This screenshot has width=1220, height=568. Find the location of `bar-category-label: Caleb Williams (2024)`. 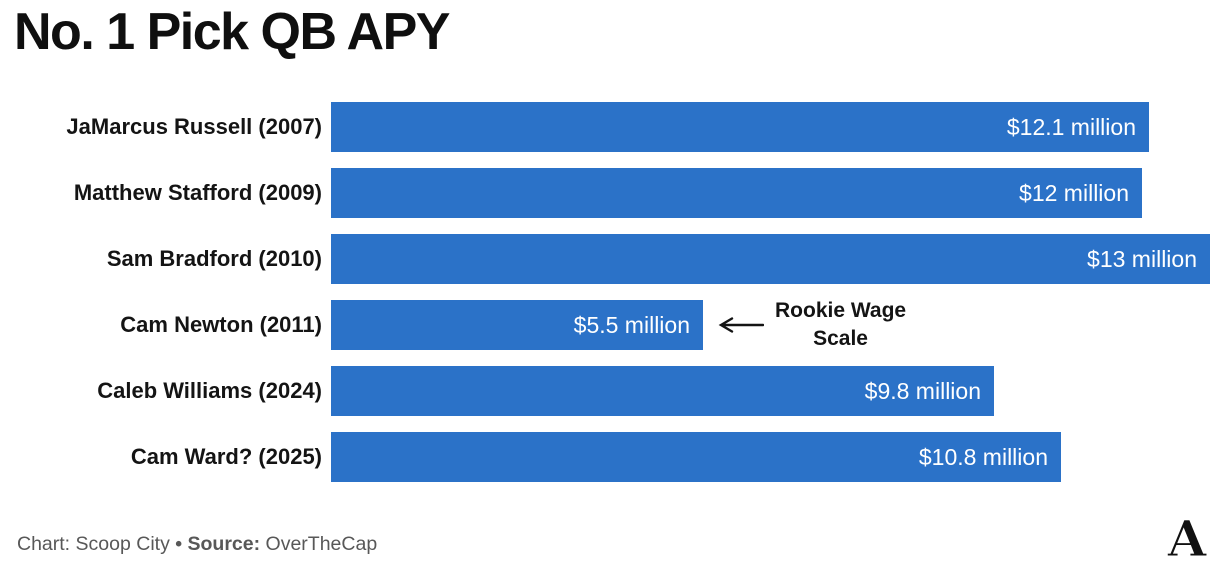

bar-category-label: Caleb Williams (2024) is located at coordinates (209, 390).